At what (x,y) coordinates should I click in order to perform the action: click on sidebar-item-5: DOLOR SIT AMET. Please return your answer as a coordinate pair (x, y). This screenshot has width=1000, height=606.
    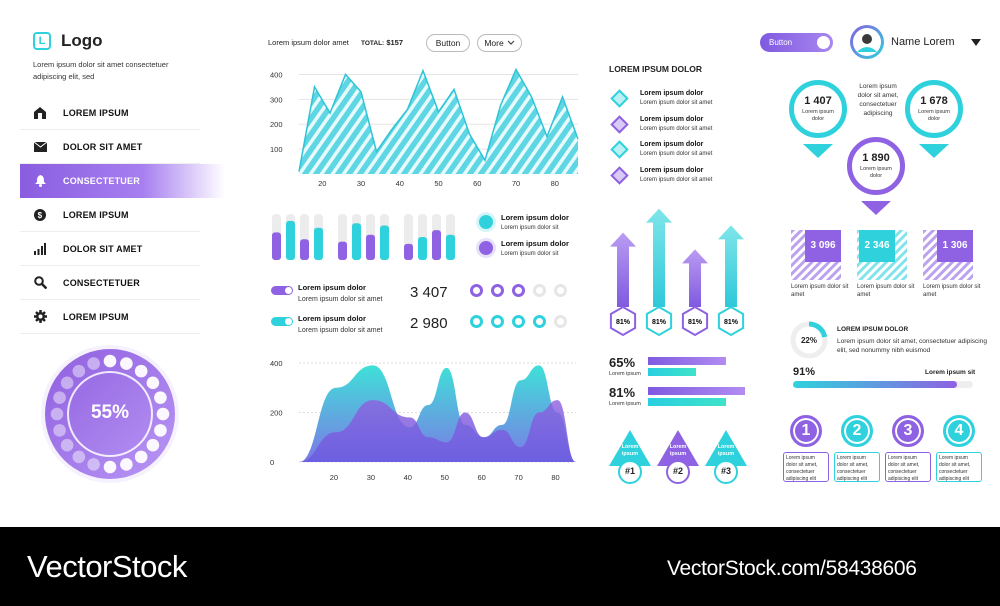
    Looking at the image, I should click on (110, 249).